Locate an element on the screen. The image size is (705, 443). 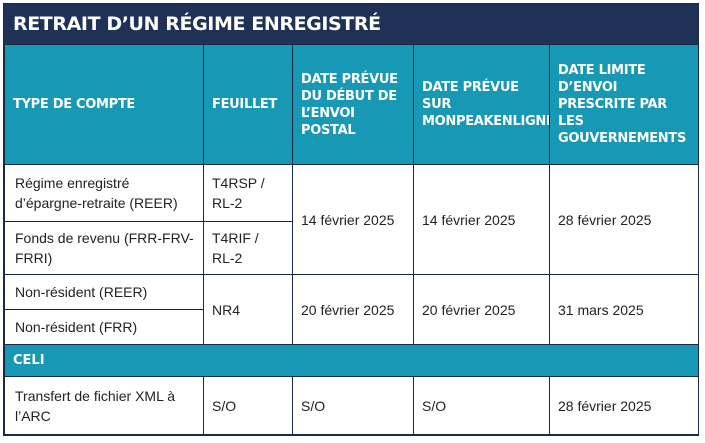
cell-mail-date-group1: 14 février 2025 is located at coordinates (353, 219).